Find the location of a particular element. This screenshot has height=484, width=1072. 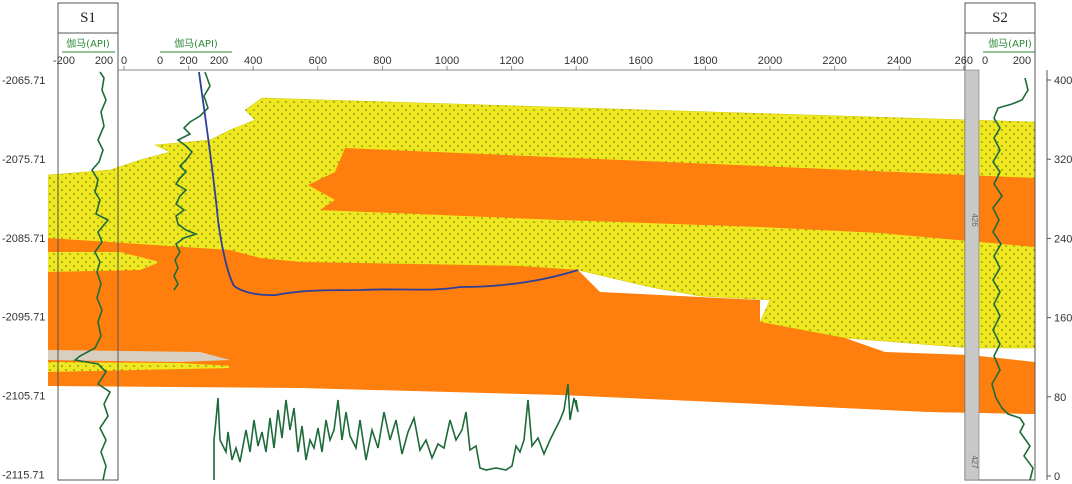

s2-marker-427: 427 is located at coordinates (974, 462).